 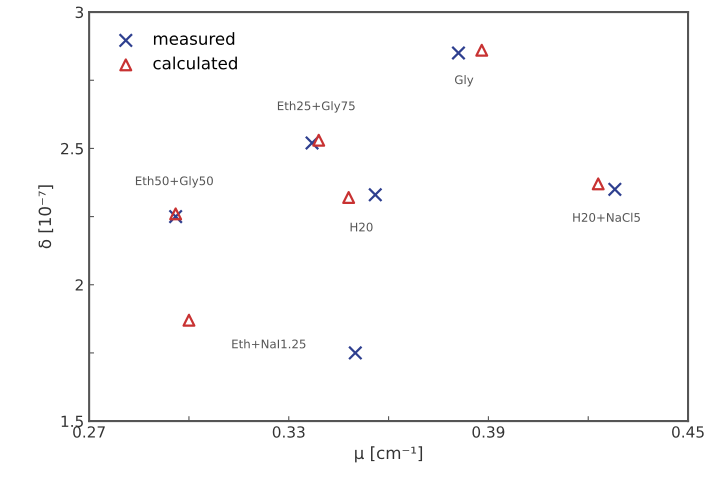 What do you see at coordinates (79, 285) in the screenshot?
I see `y-tick-label: 2` at bounding box center [79, 285].